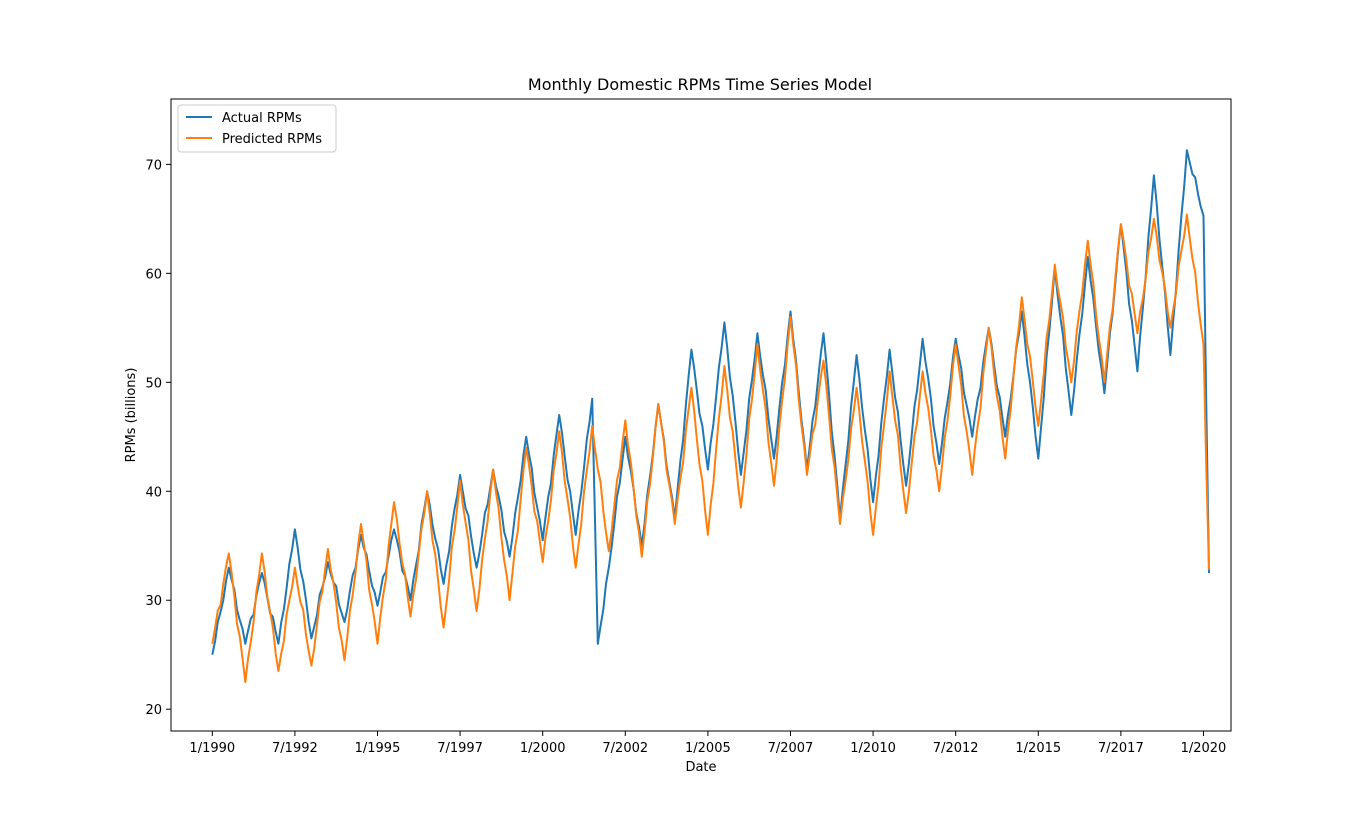 The height and width of the screenshot is (821, 1368). I want to click on chart-title: Monthly Domestic RPMs Time Series Model, so click(700, 84).